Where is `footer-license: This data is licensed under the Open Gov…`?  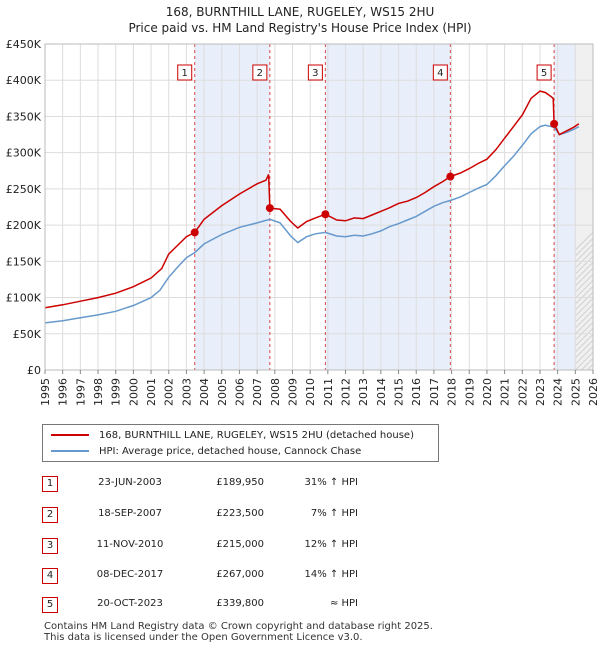 footer-license: This data is licensed under the Open Gov… is located at coordinates (203, 637).